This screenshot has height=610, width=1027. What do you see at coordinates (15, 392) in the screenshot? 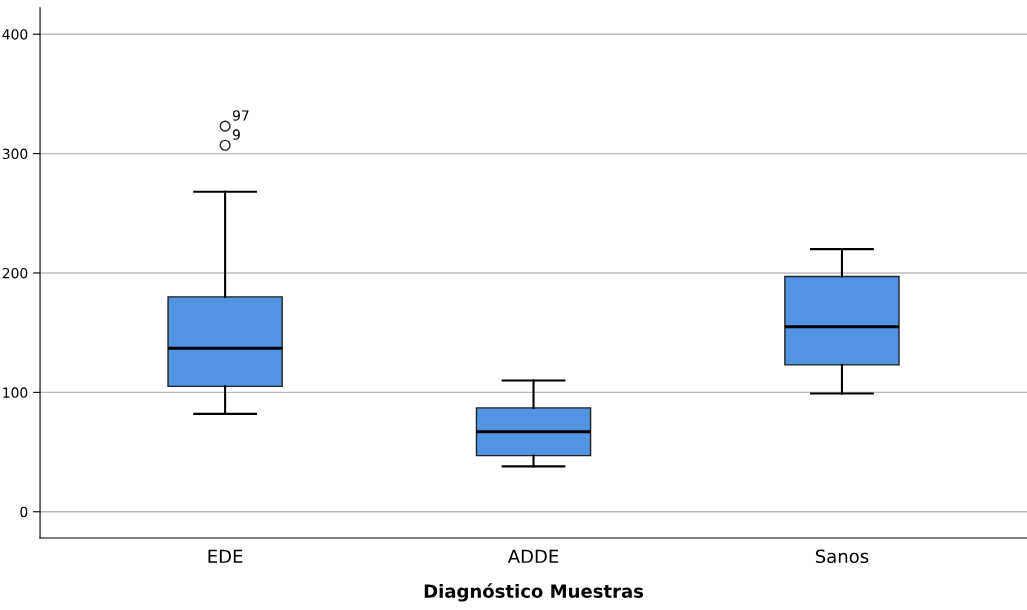
I see `y-tick-label: 100` at bounding box center [15, 392].